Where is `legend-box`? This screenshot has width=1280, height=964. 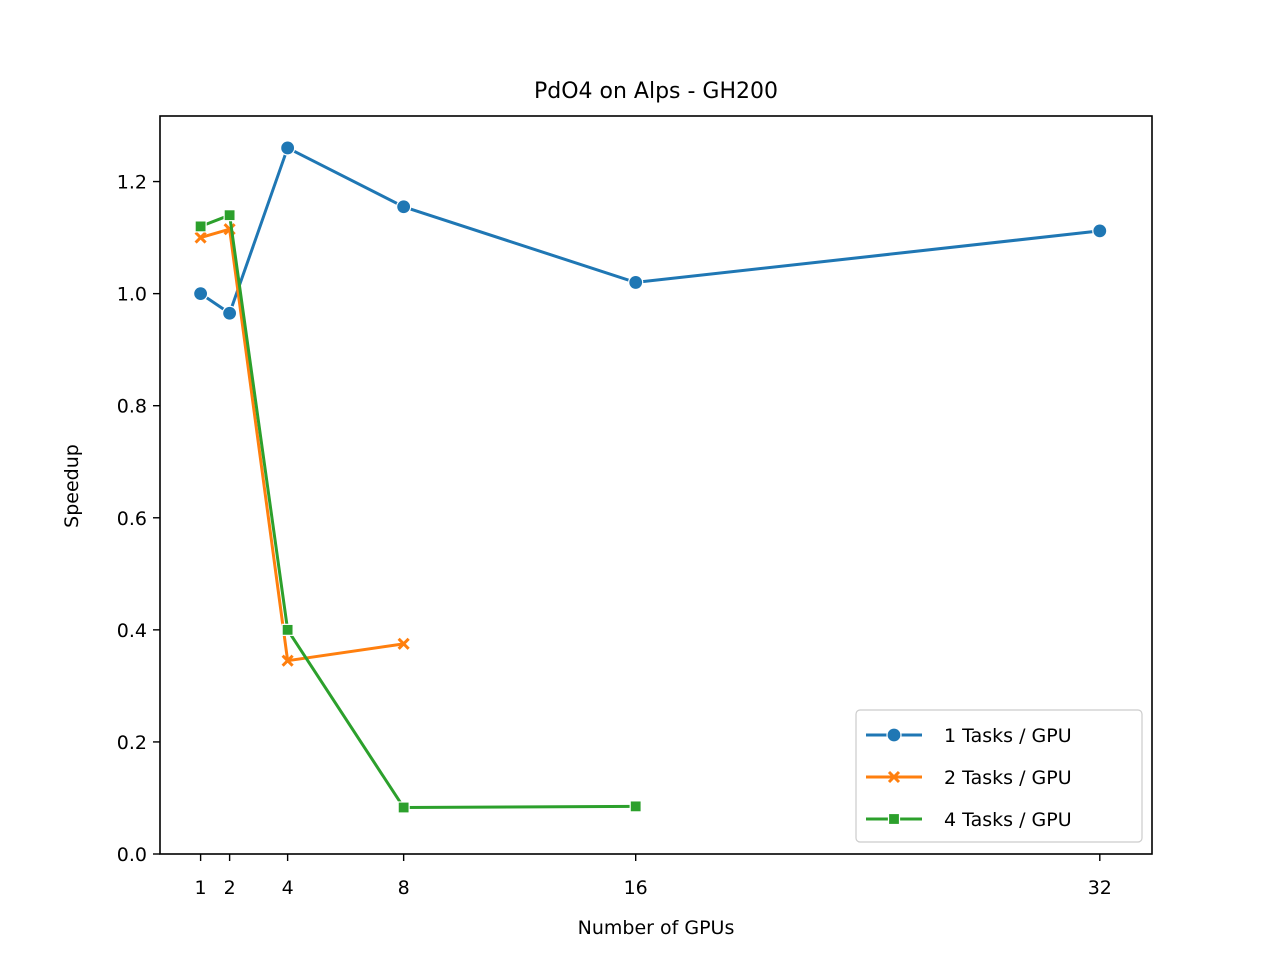 legend-box is located at coordinates (999, 776).